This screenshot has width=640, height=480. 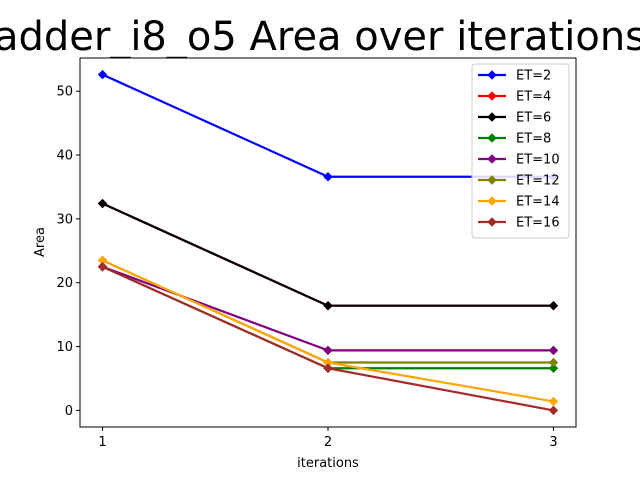 I want to click on legend-label: ET=4, so click(x=533, y=97).